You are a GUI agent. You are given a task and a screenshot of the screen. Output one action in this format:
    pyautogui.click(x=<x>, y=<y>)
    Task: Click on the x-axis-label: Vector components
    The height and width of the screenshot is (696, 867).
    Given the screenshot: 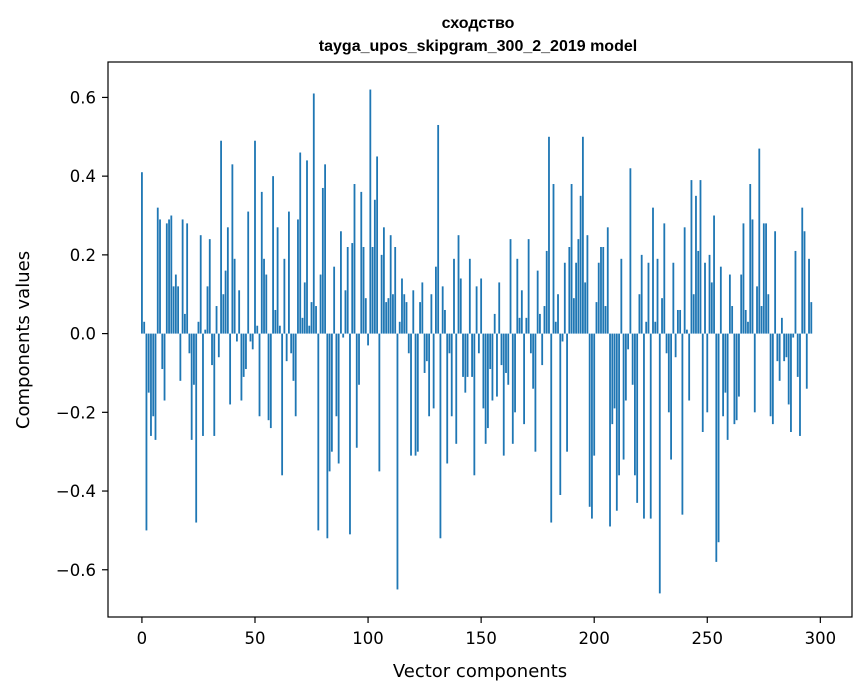 What is the action you would take?
    pyautogui.click(x=480, y=671)
    